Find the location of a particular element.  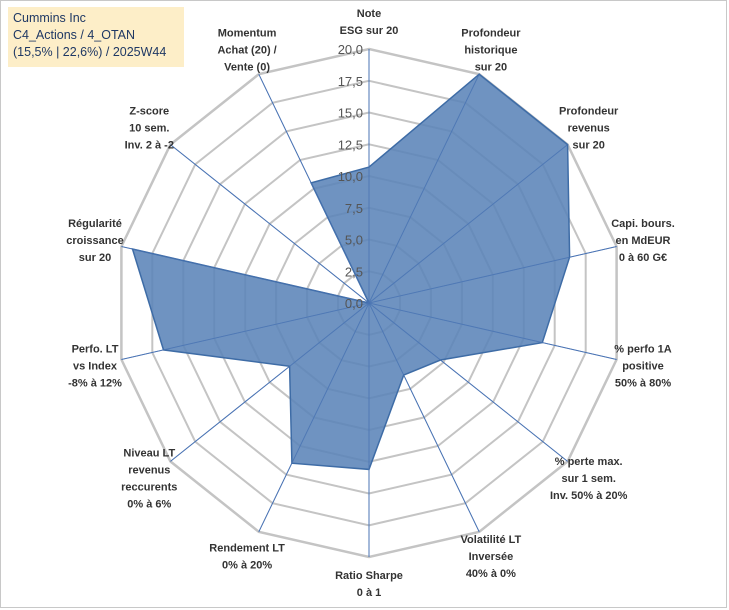

axis-label-line: croissance is located at coordinates (94, 241).